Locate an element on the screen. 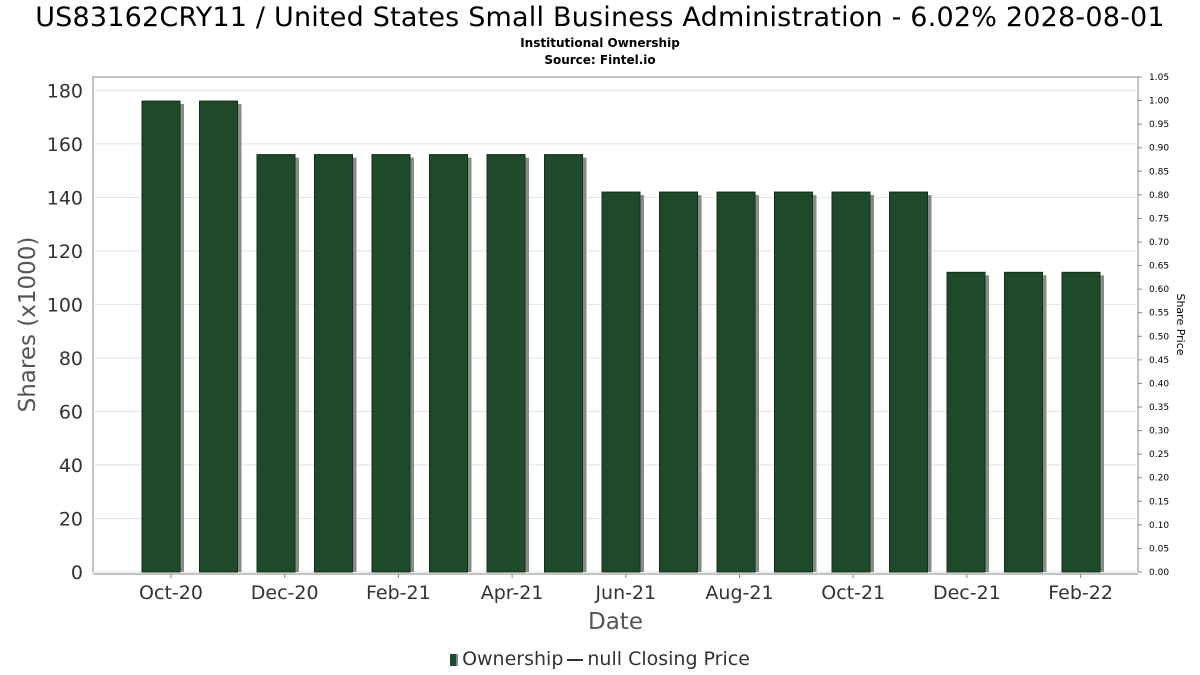 The height and width of the screenshot is (675, 1200). y2-tick-label: 0.00 is located at coordinates (1159, 573).